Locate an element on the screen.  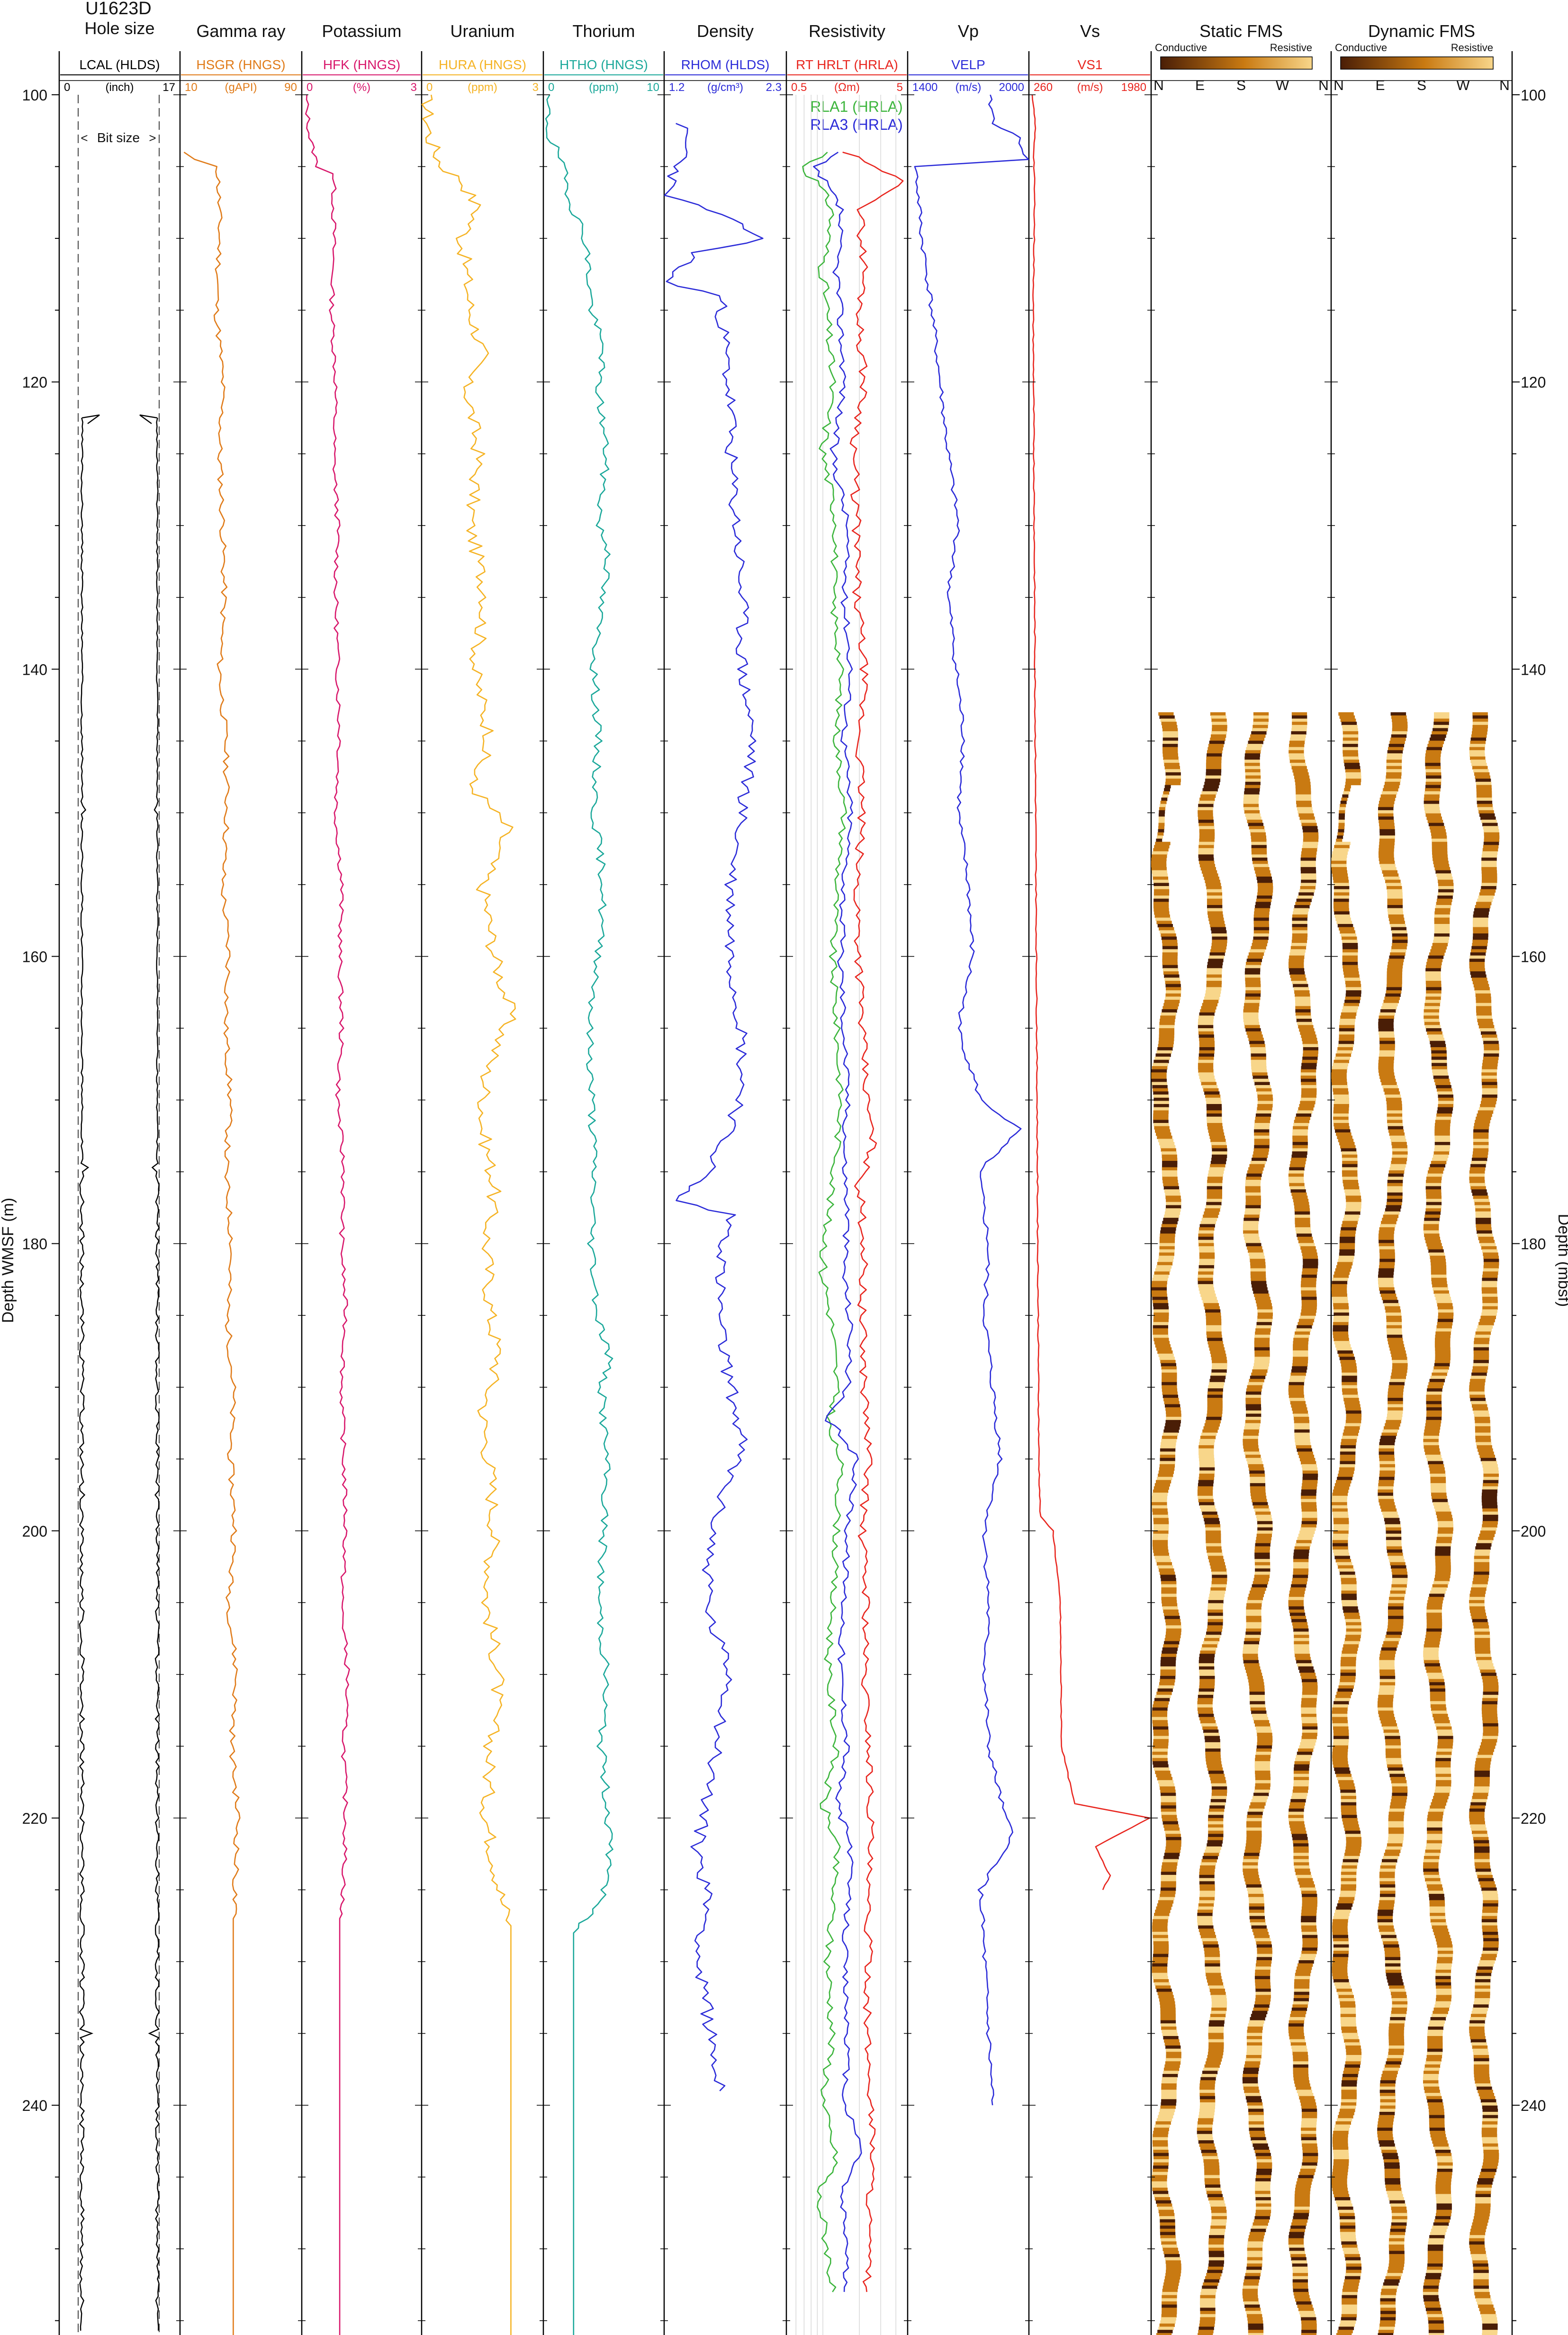
track-title-10: Dynamic FMS is located at coordinates (1421, 31).